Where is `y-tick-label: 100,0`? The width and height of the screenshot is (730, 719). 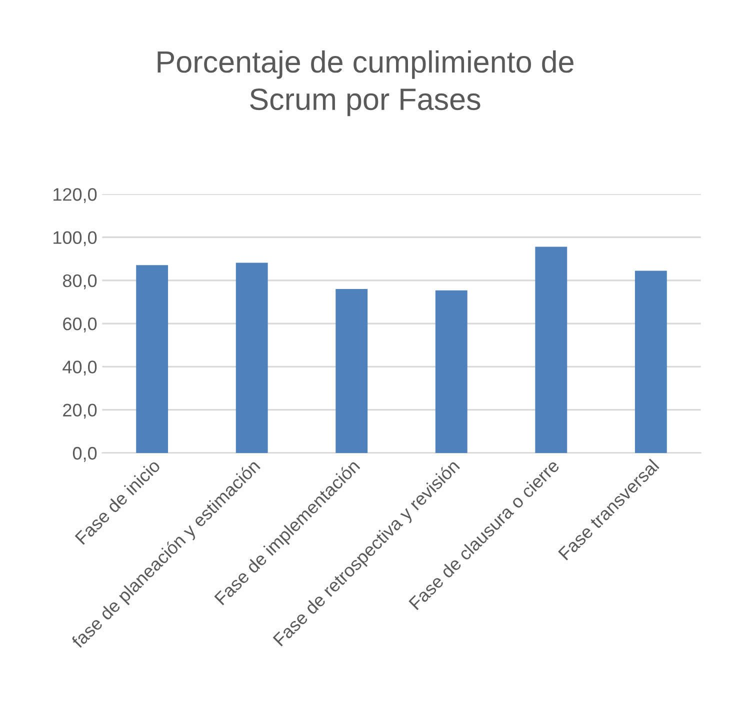
y-tick-label: 100,0 is located at coordinates (75, 238).